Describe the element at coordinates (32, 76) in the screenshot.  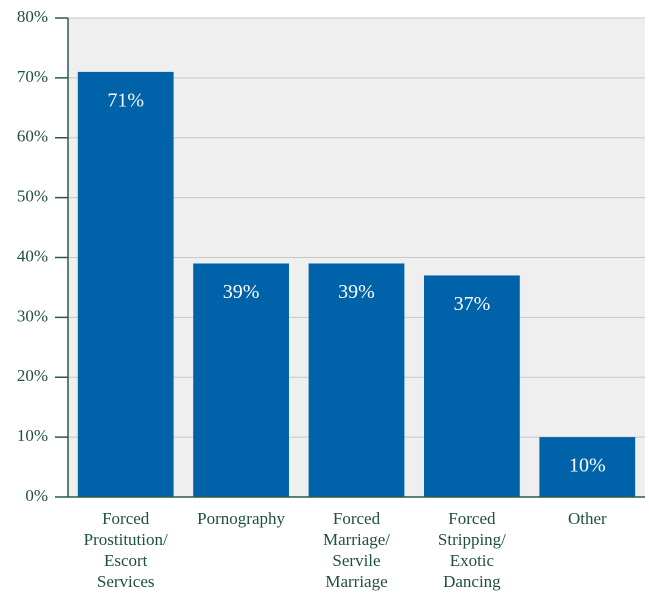
I see `y-tick-label: 70%` at that location.